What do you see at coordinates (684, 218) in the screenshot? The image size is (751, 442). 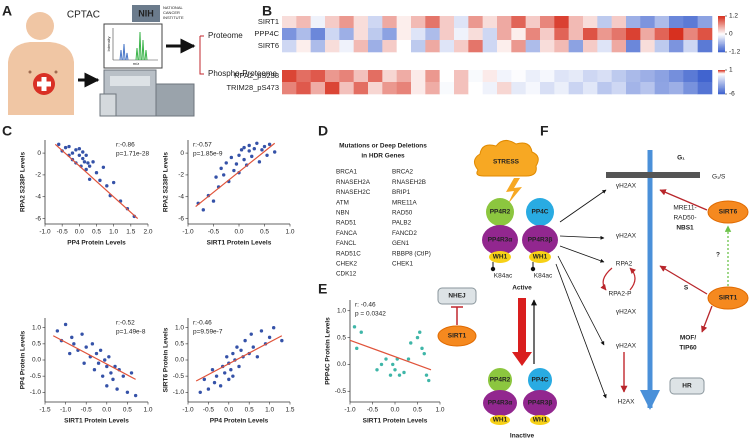 I see `diagram-label: RAD50-` at bounding box center [684, 218].